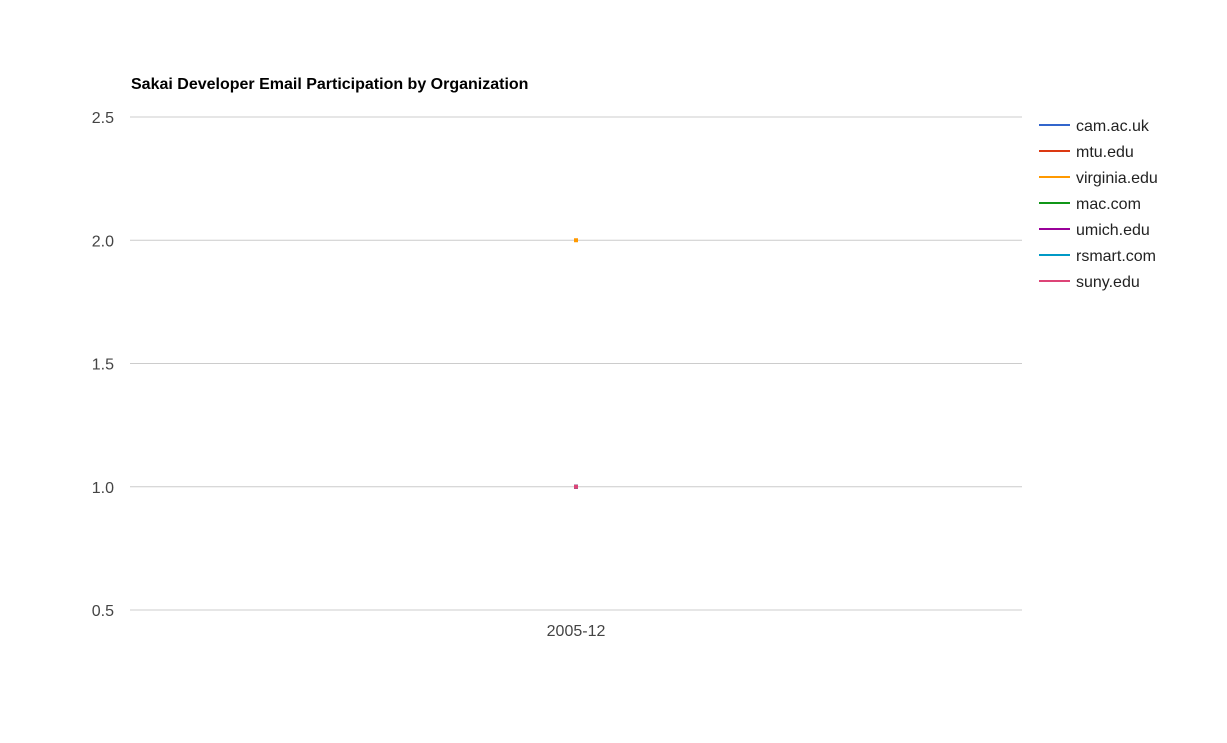 The width and height of the screenshot is (1227, 743). Describe the element at coordinates (103, 241) in the screenshot. I see `y-tick-label: 2.0` at that location.